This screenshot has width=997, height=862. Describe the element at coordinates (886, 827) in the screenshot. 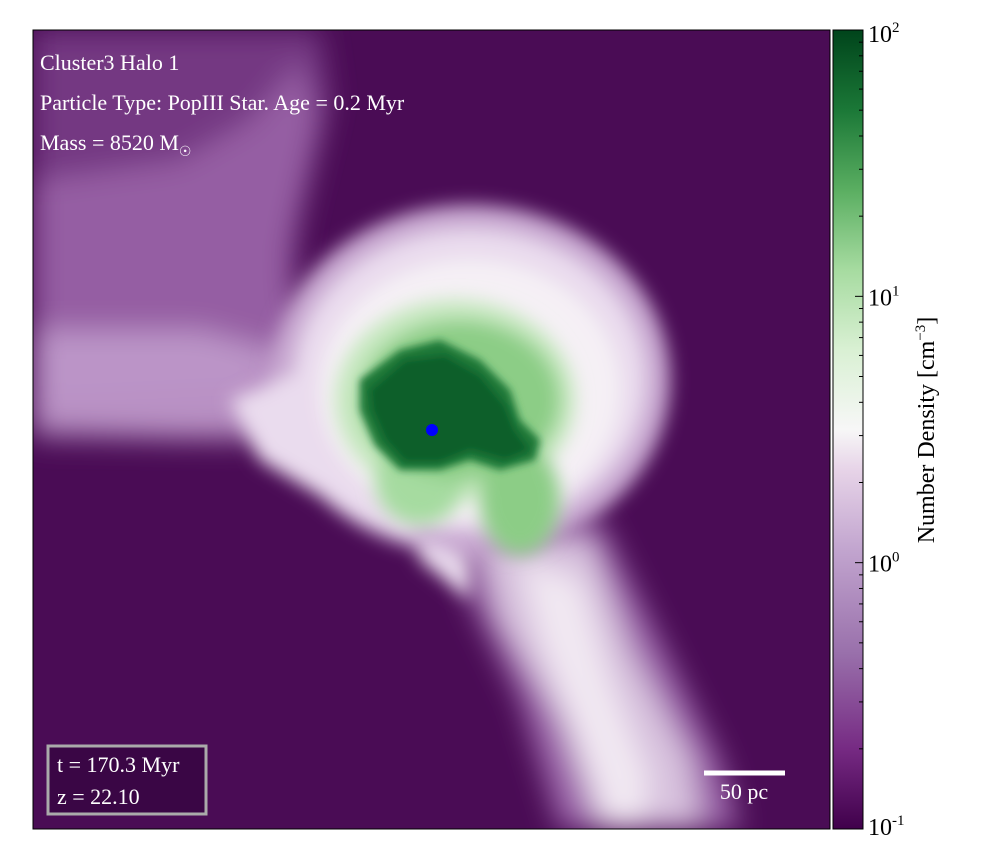

I see `colorbar-tick-label: 10⁻¹` at that location.